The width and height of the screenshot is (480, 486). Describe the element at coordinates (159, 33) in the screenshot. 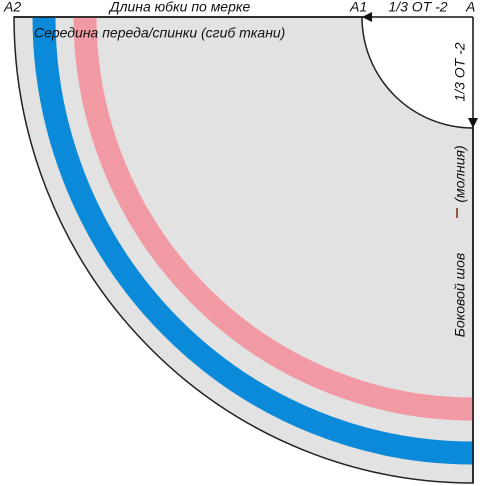

I see `fold-label: Середина переда/спинки (сгиб ткани)` at that location.